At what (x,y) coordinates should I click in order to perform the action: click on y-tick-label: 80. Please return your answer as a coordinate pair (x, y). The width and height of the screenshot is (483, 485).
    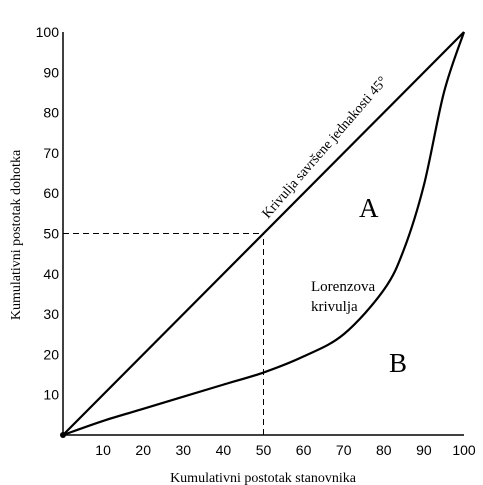
    Looking at the image, I should click on (51, 113).